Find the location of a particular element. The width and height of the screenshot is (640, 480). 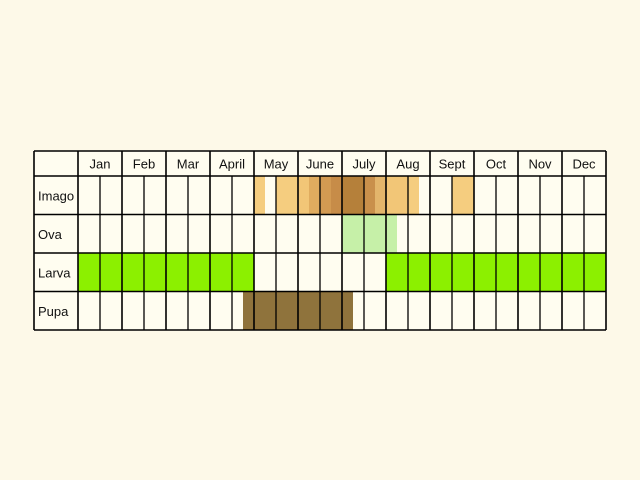

month-label-4: May is located at coordinates (276, 164).